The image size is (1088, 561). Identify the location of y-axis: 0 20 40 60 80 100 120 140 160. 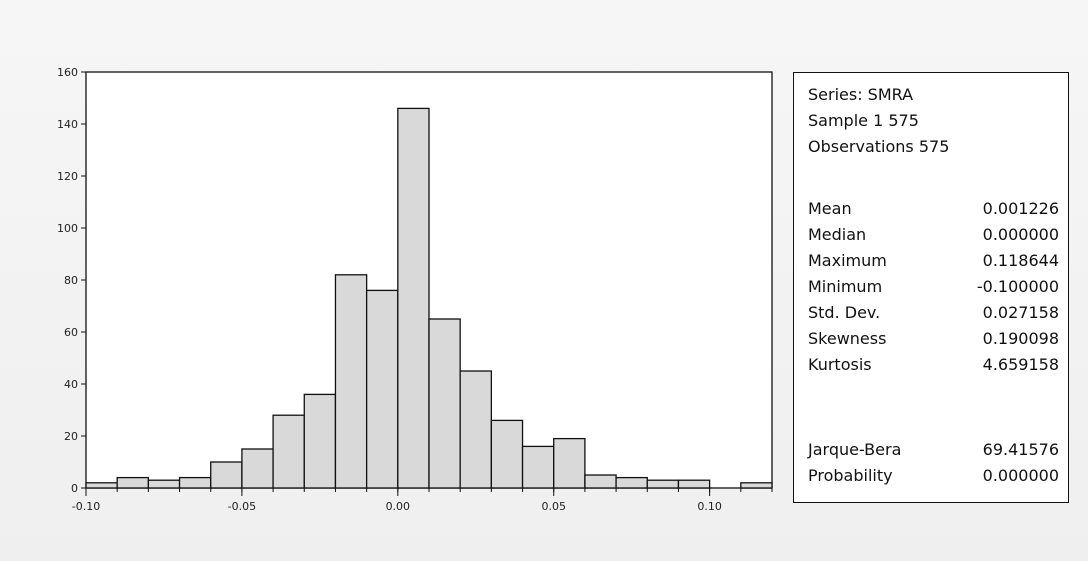
(71, 280).